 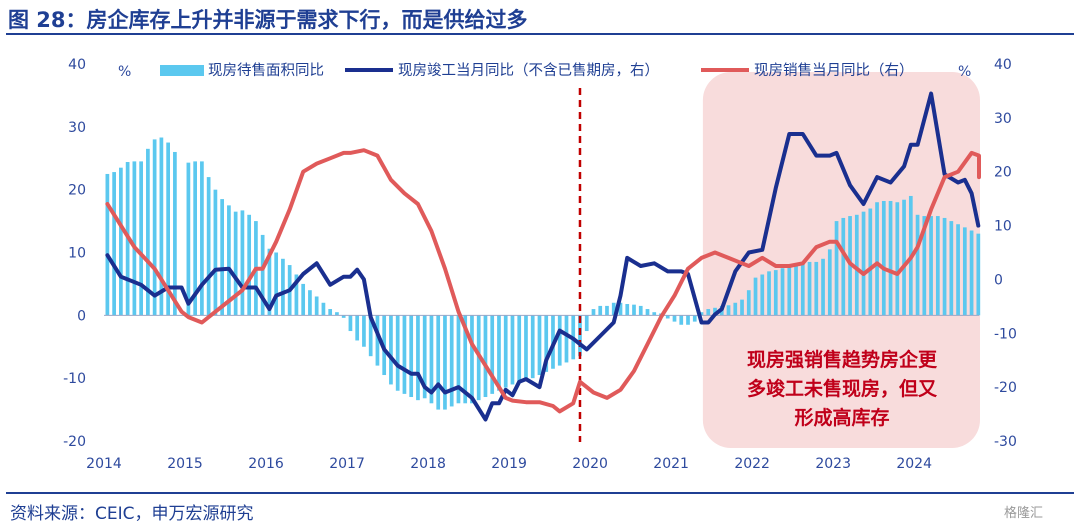 What do you see at coordinates (347, 464) in the screenshot?
I see `x-tick-label: 2017` at bounding box center [347, 464].